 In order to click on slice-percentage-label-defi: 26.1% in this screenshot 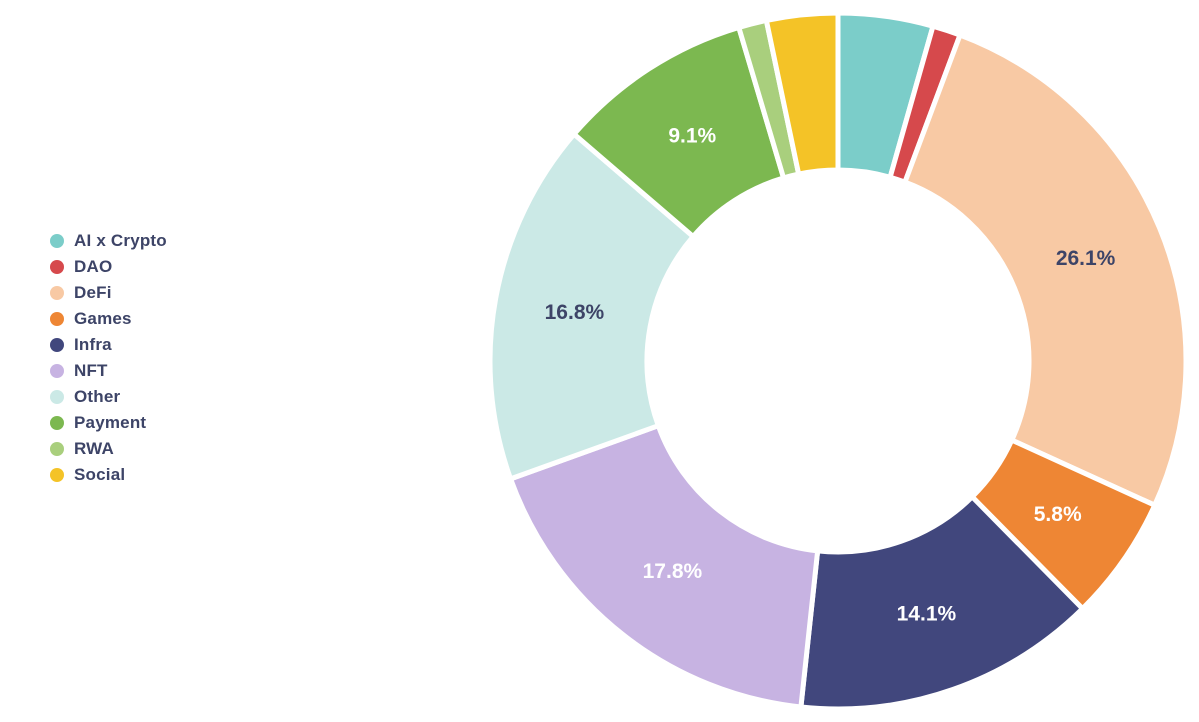, I will do `click(1086, 258)`.